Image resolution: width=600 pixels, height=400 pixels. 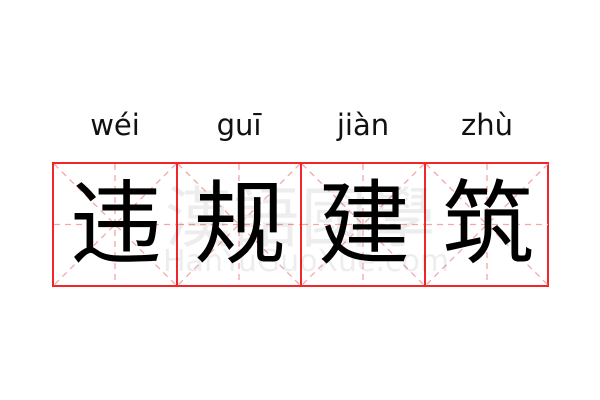 I want to click on character-cell-4: 筑, so click(x=488, y=224).